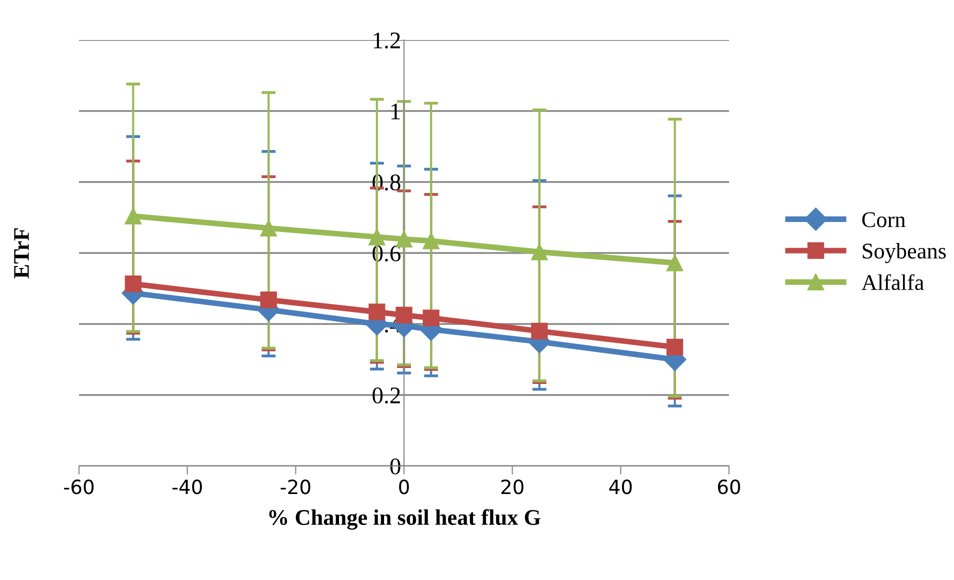 The image size is (954, 580). What do you see at coordinates (21, 253) in the screenshot?
I see `y-axis-title: ETrF` at bounding box center [21, 253].